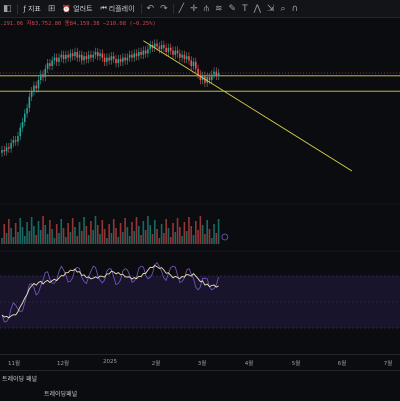 This screenshot has width=400, height=401. What do you see at coordinates (295, 8) in the screenshot?
I see `magnet-icon: ∩` at bounding box center [295, 8].